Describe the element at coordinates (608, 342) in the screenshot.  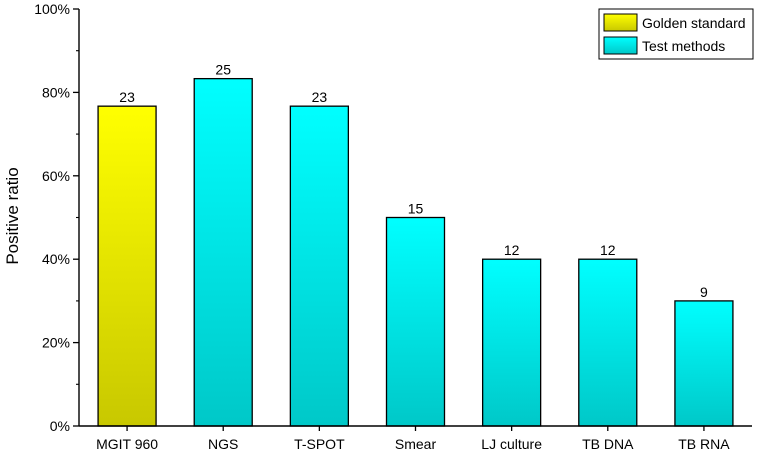
I see `bar-tb-dna` at that location.